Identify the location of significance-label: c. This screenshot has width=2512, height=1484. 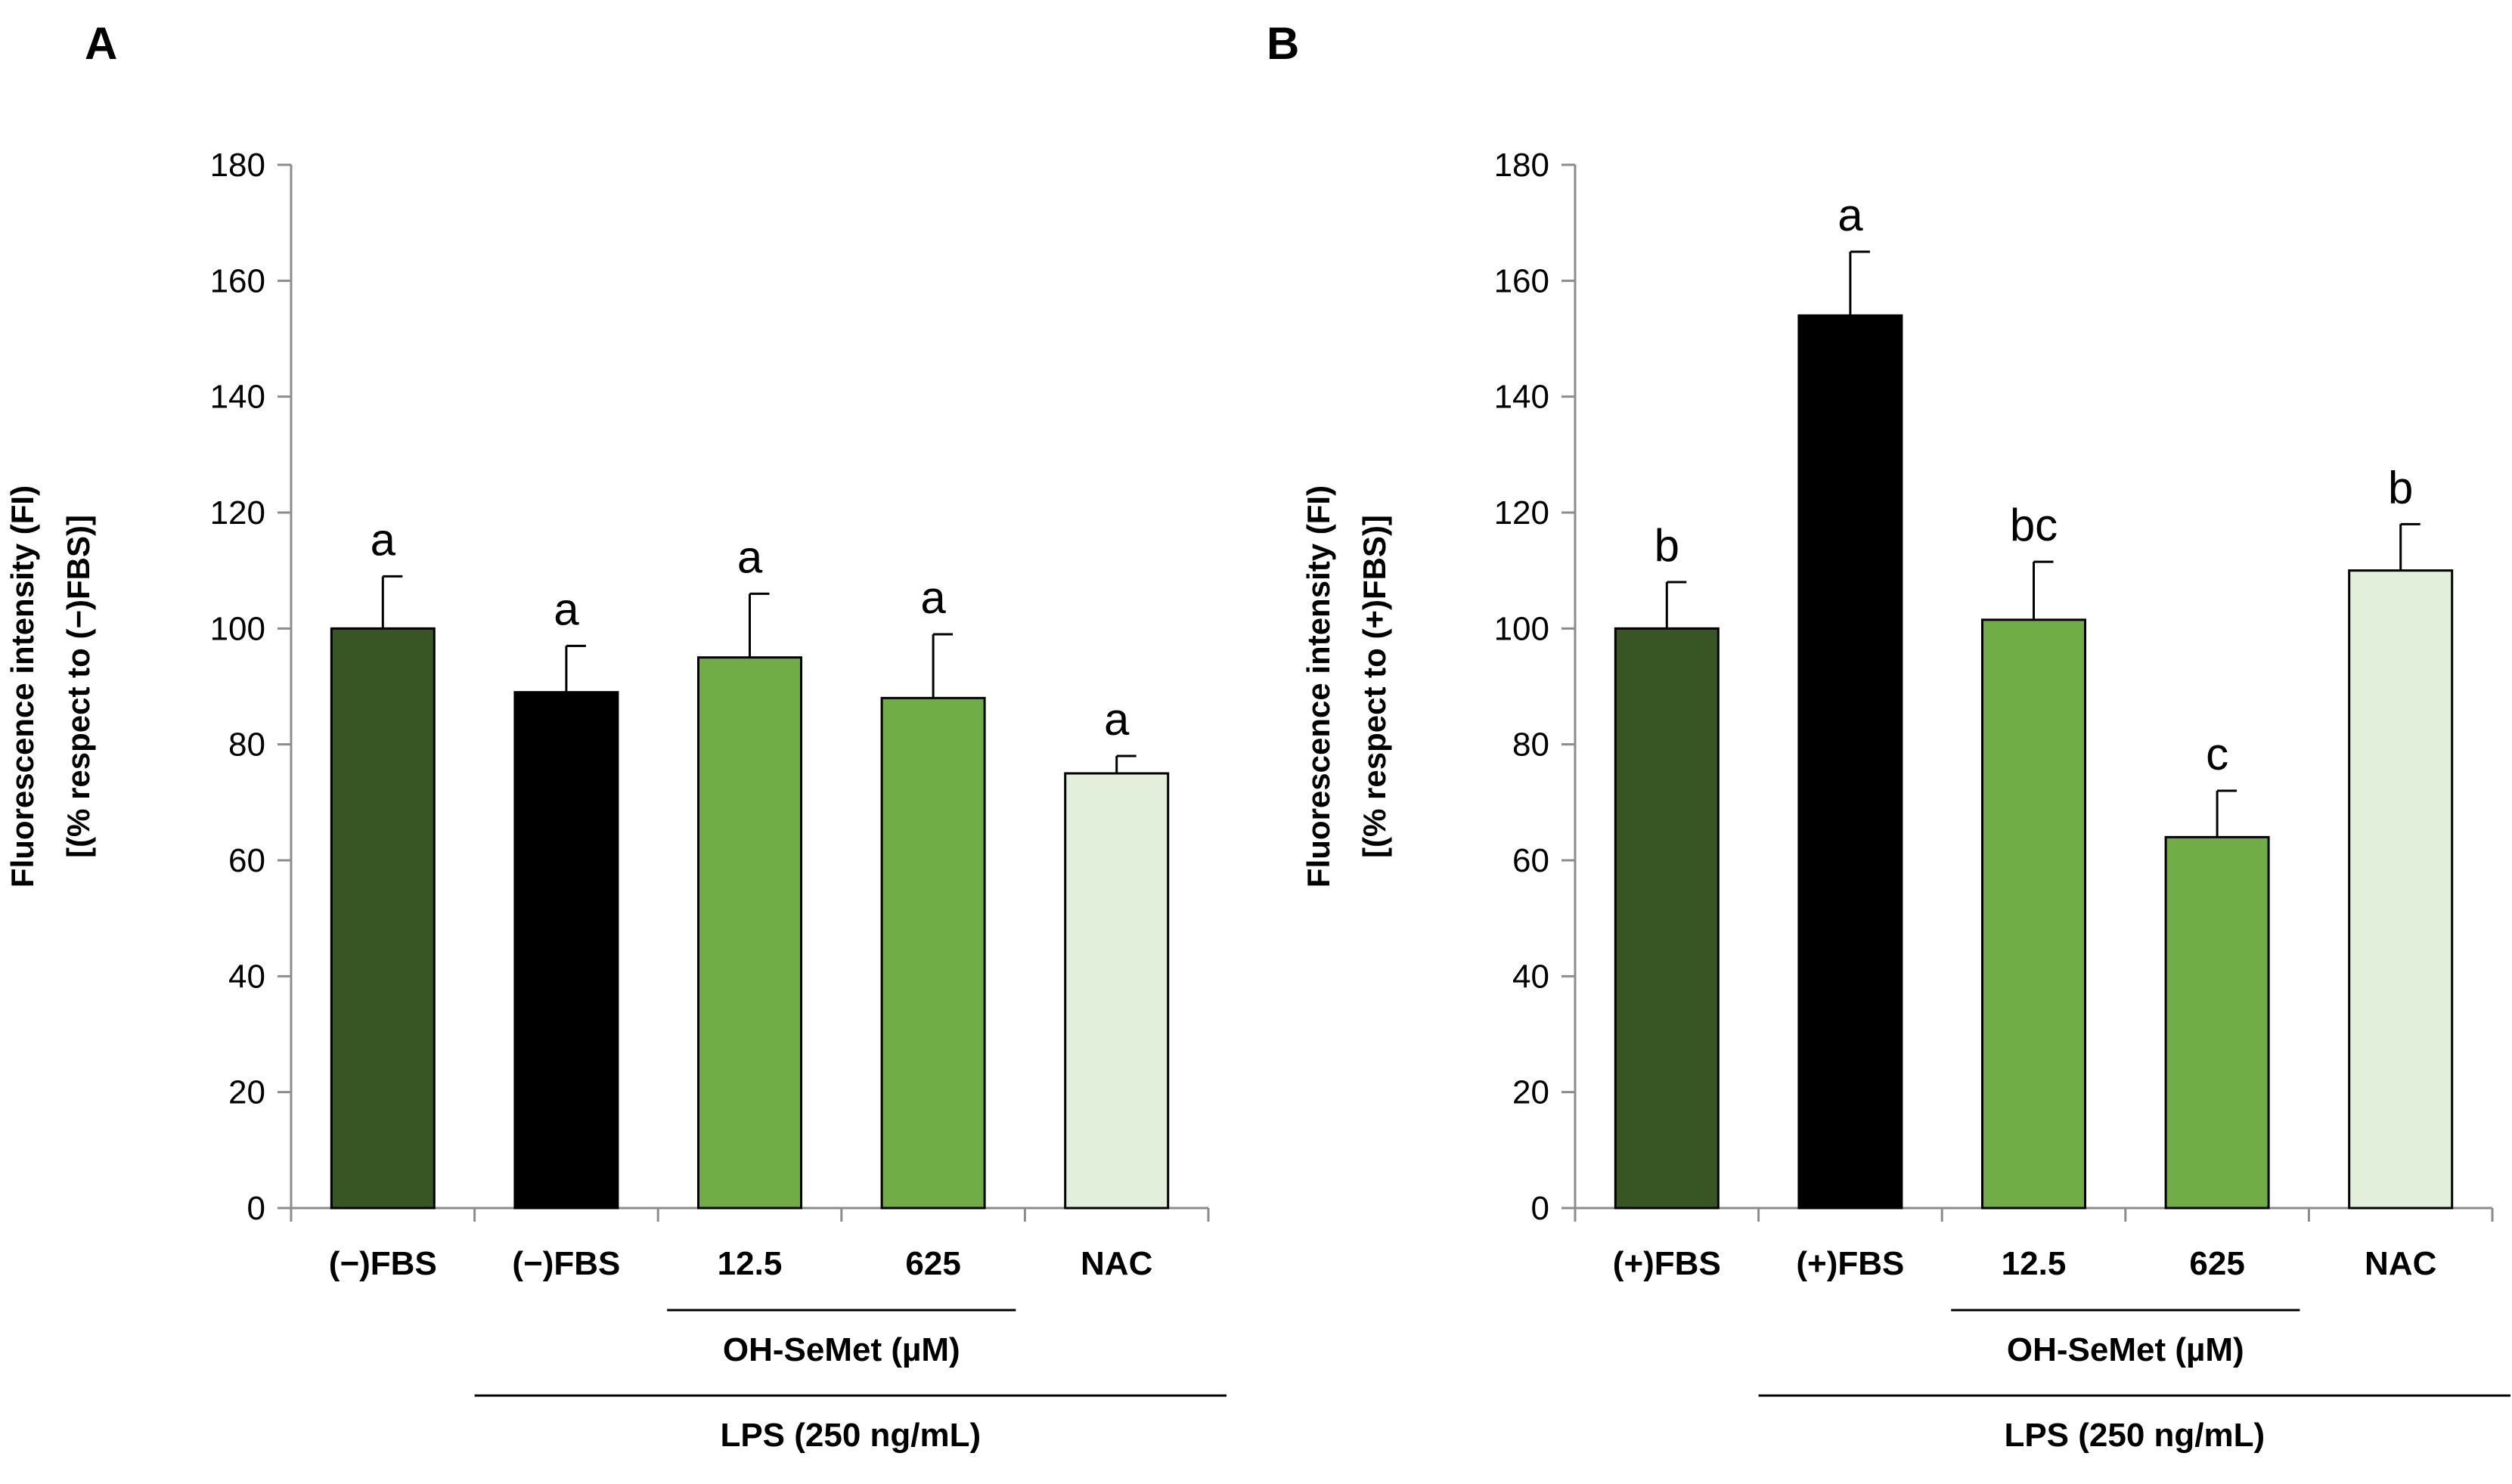
(2217, 754).